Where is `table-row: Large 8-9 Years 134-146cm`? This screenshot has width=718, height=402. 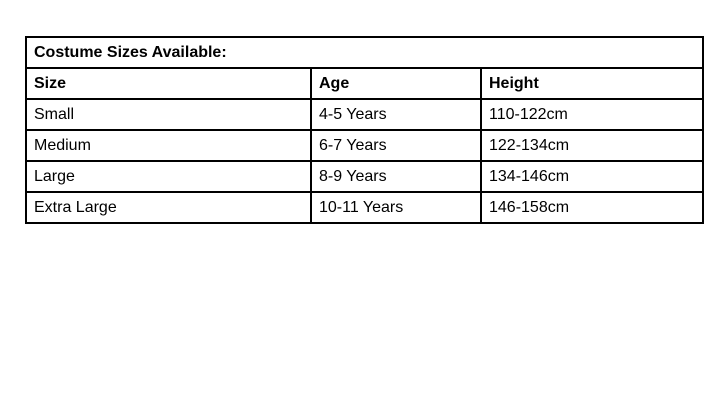 table-row: Large 8-9 Years 134-146cm is located at coordinates (365, 176).